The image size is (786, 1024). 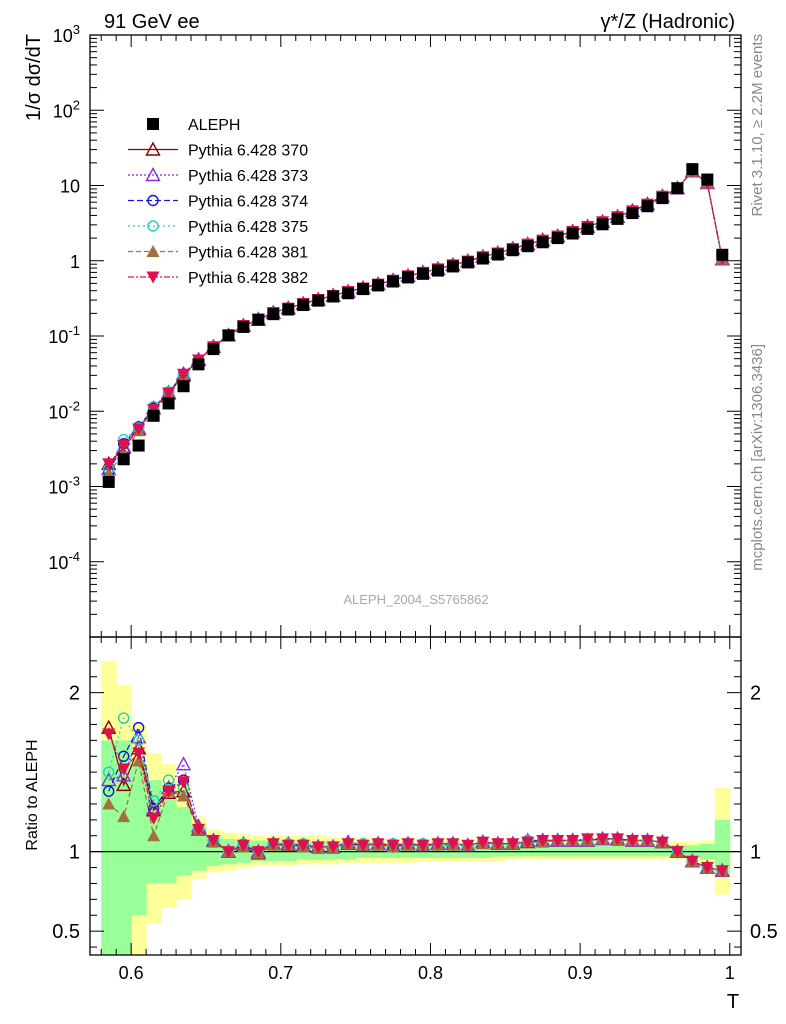 What do you see at coordinates (415, 795) in the screenshot?
I see `ratio-series` at bounding box center [415, 795].